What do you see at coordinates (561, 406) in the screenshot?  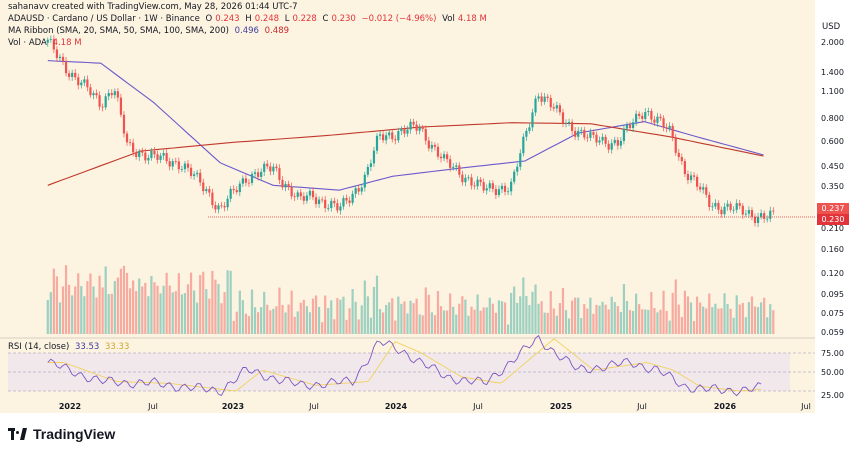 I see `time-axis-label: 2025` at bounding box center [561, 406].